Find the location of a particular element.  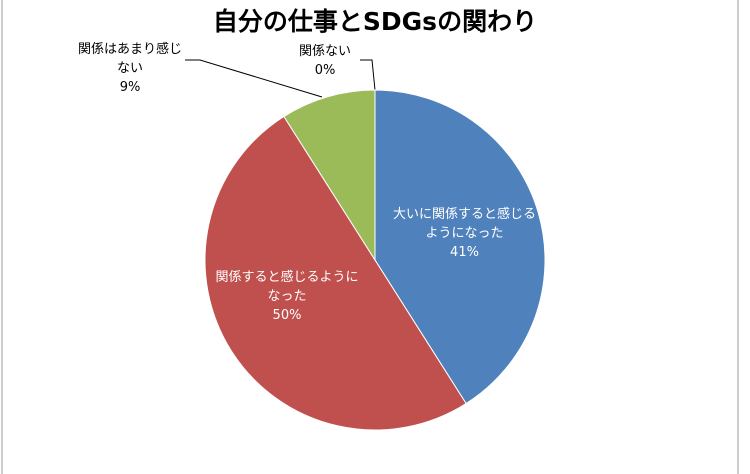

slice-label: 関係ない 0% is located at coordinates (325, 61).